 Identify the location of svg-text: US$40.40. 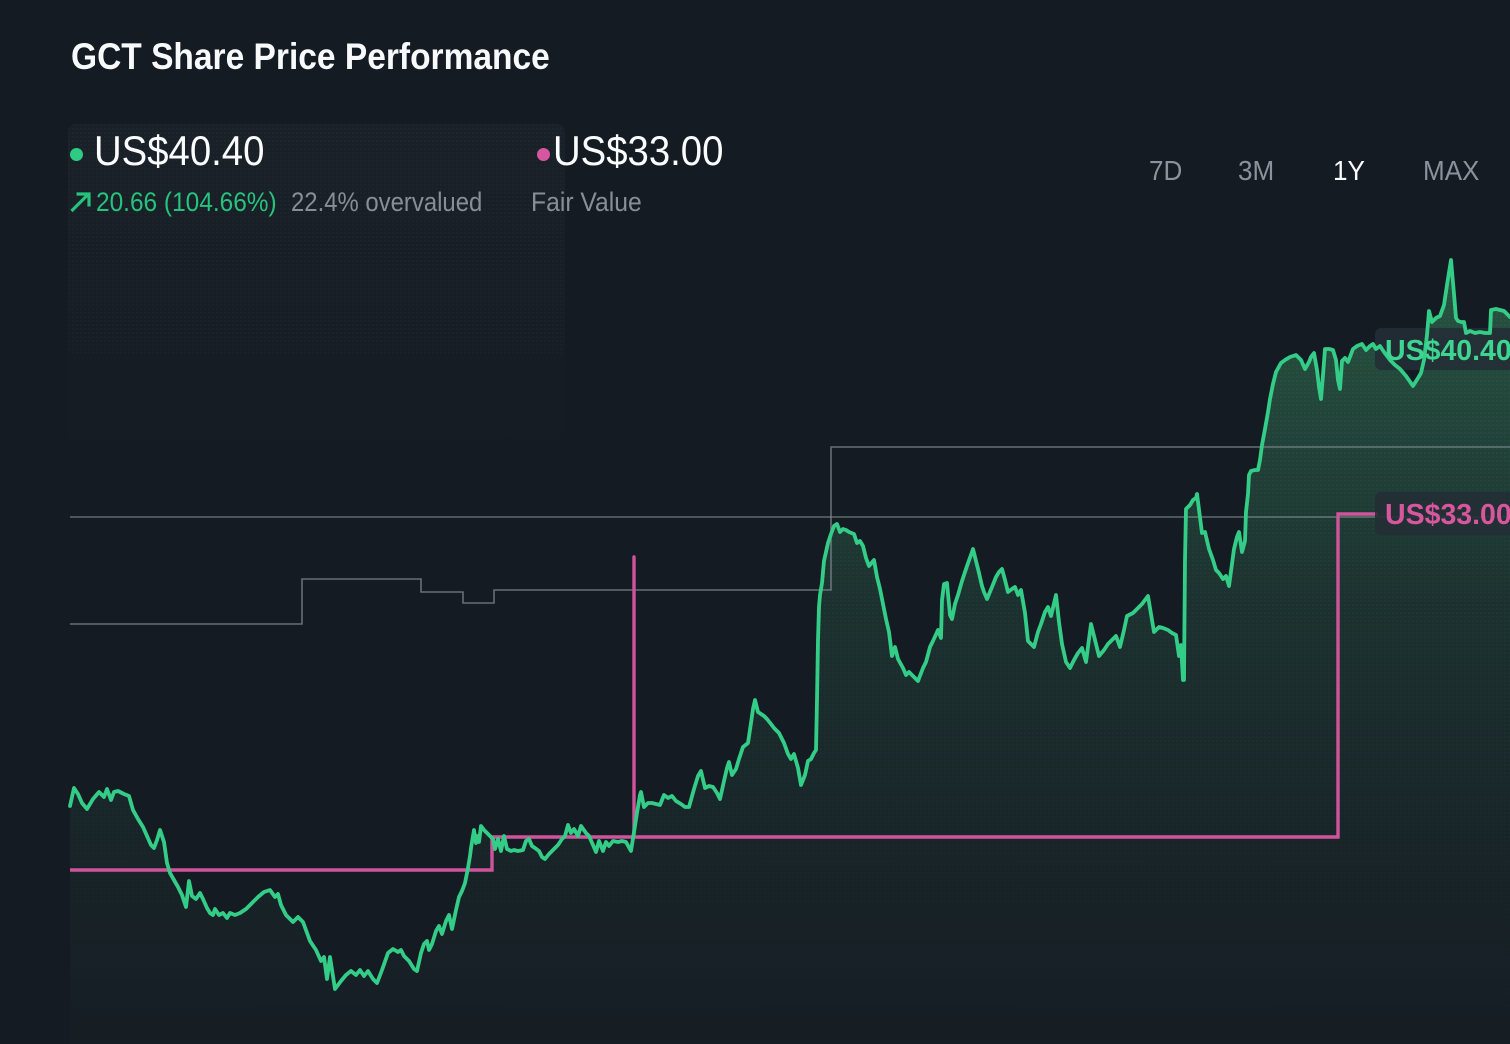
(1447, 351).